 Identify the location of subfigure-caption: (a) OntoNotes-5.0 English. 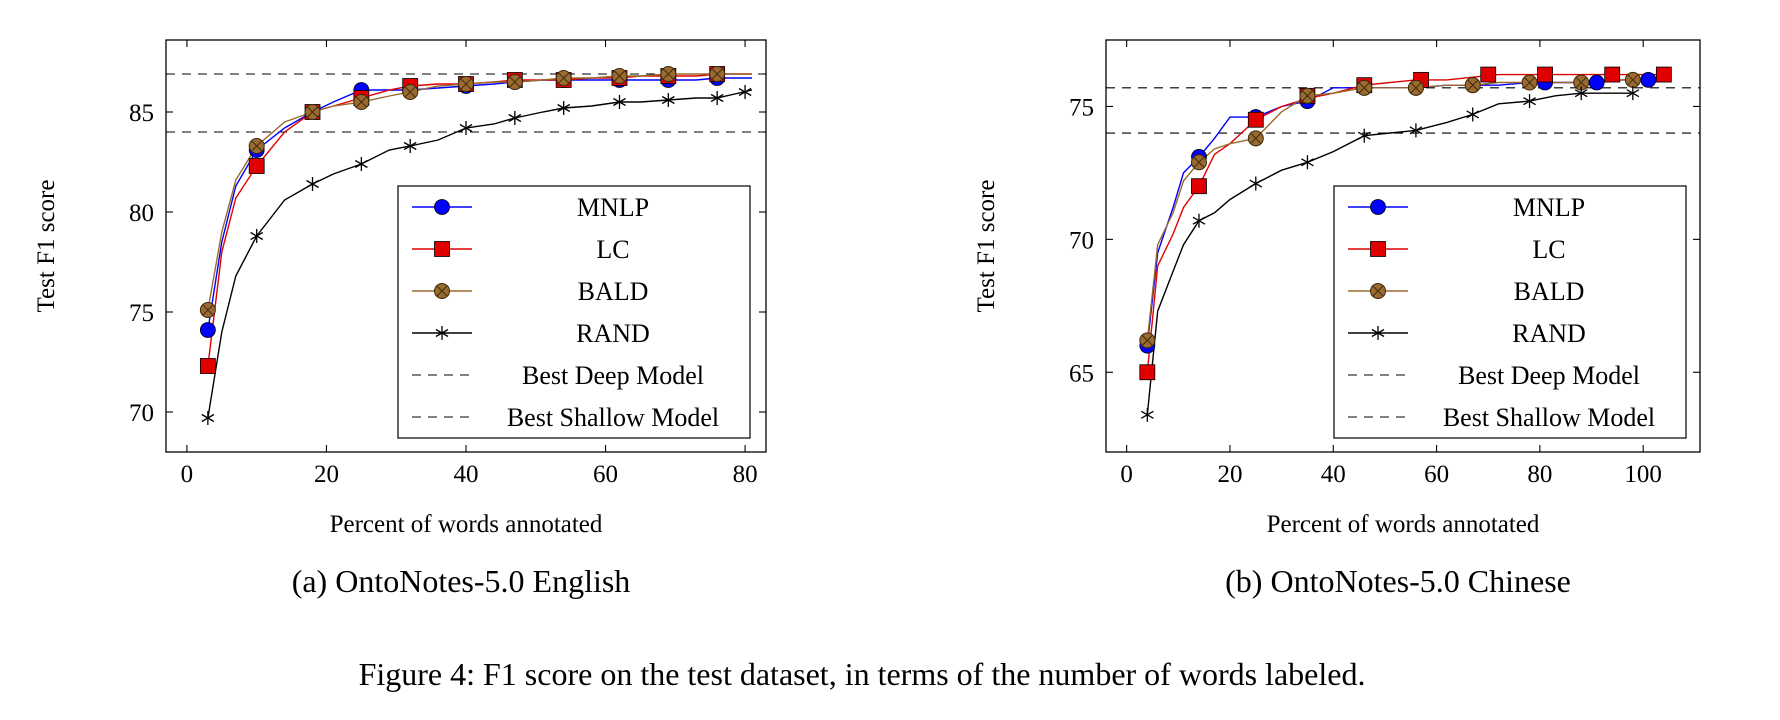
(461, 581).